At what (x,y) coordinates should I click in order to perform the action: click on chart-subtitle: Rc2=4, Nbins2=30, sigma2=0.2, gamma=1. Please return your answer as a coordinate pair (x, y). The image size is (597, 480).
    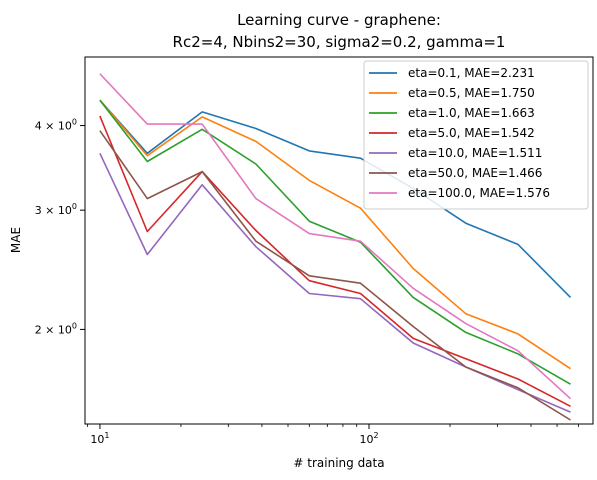
    Looking at the image, I should click on (339, 42).